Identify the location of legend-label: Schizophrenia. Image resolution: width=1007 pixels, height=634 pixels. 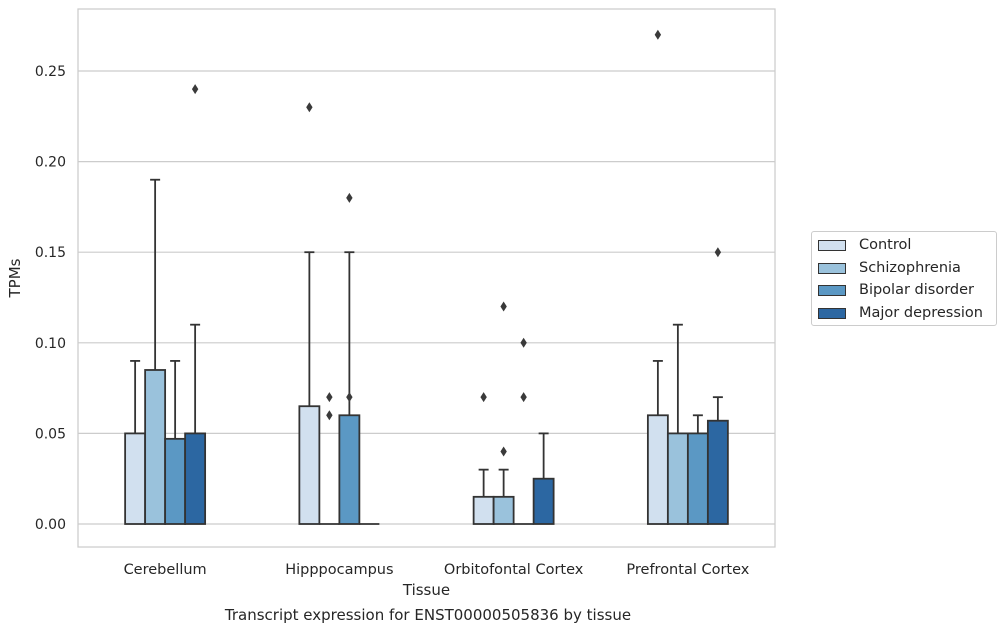
(910, 268).